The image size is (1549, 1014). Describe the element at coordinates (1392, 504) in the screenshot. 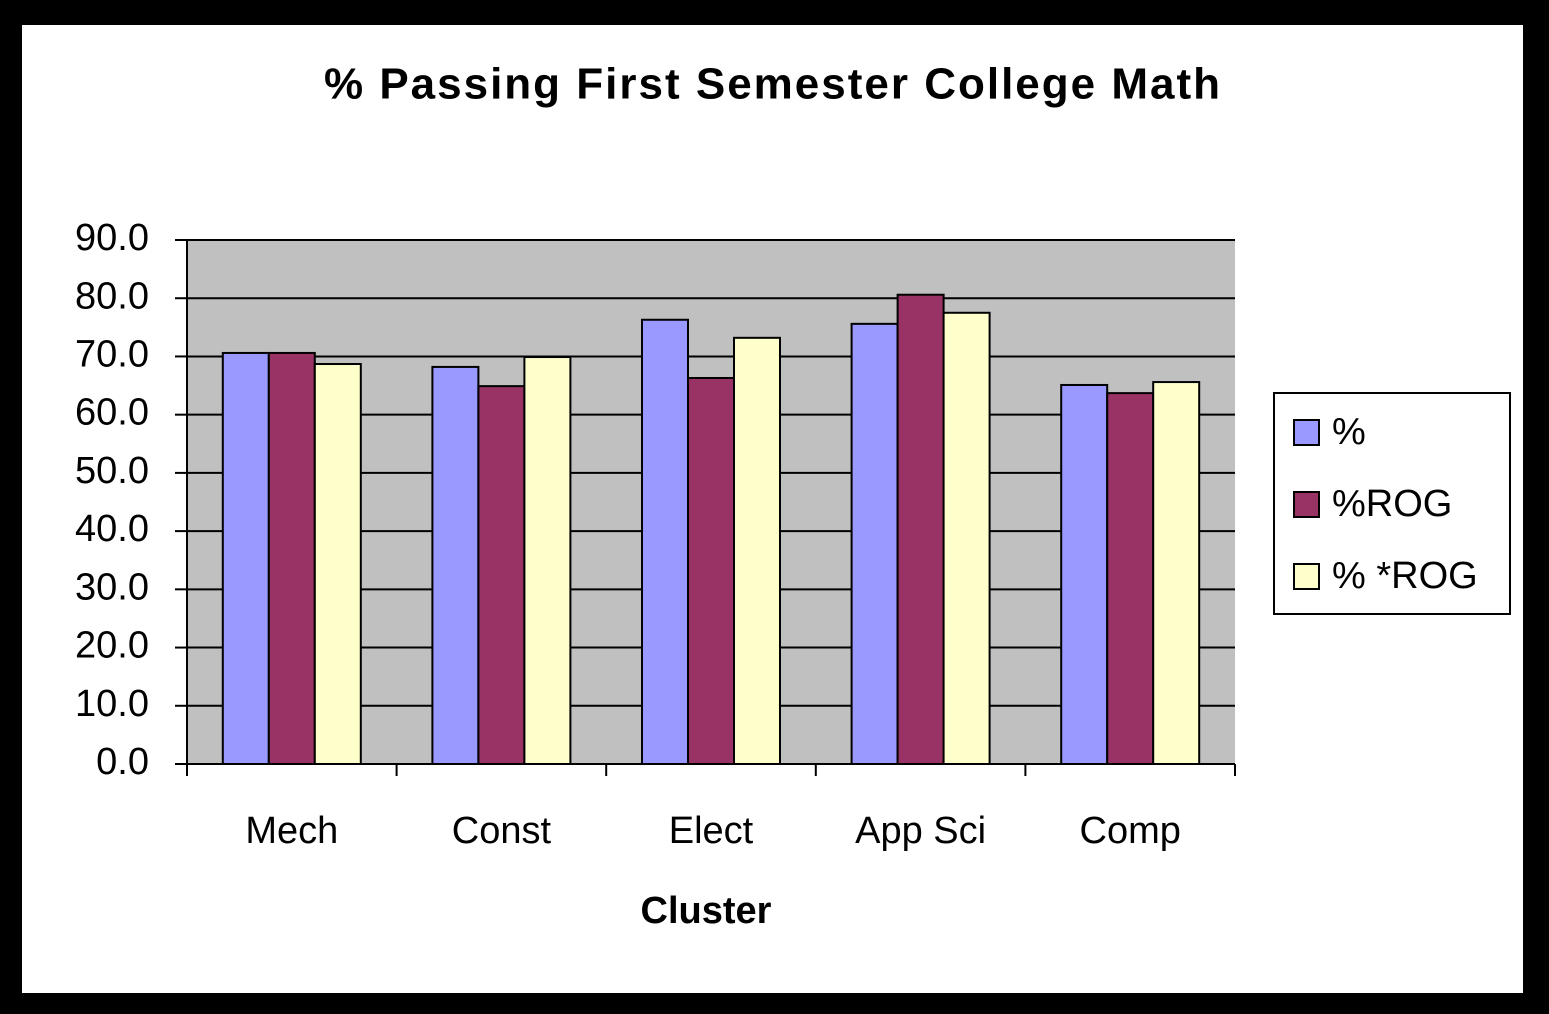

I see `legend-label: %ROG` at that location.